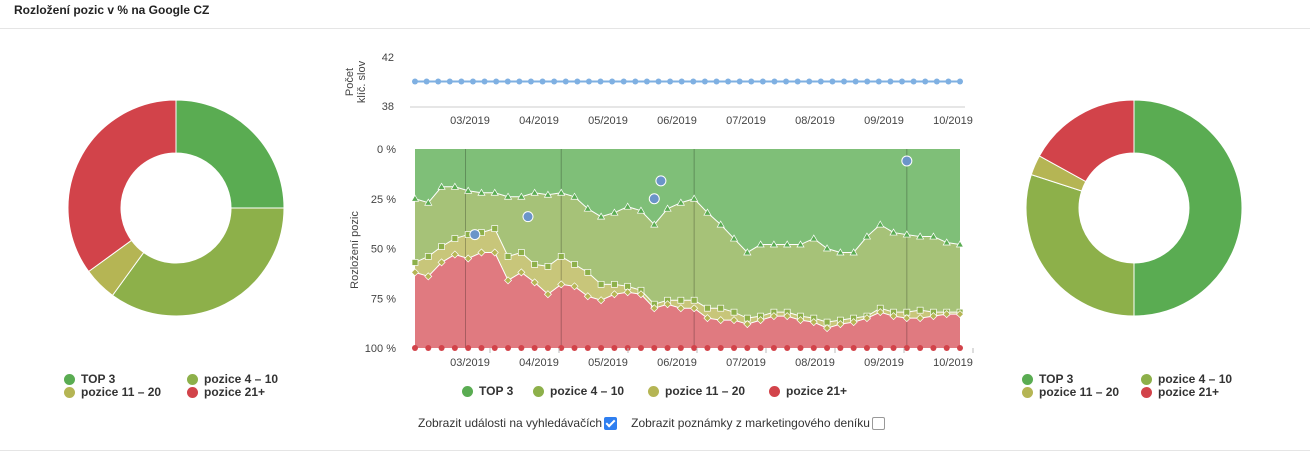  I want to click on x-tick-label: 04/2019, so click(539, 363).